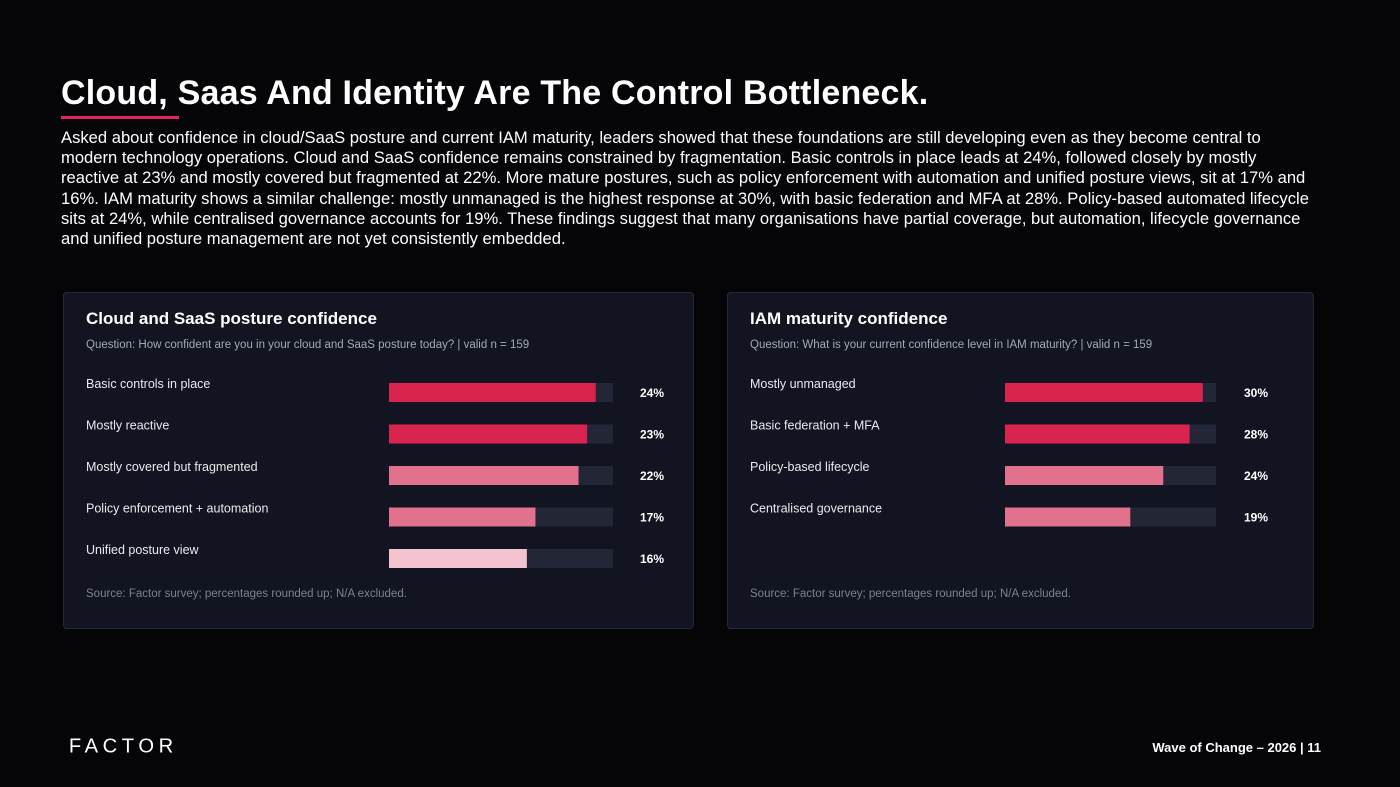 The height and width of the screenshot is (787, 1400). What do you see at coordinates (1256, 393) in the screenshot?
I see `value-label: 30%` at bounding box center [1256, 393].